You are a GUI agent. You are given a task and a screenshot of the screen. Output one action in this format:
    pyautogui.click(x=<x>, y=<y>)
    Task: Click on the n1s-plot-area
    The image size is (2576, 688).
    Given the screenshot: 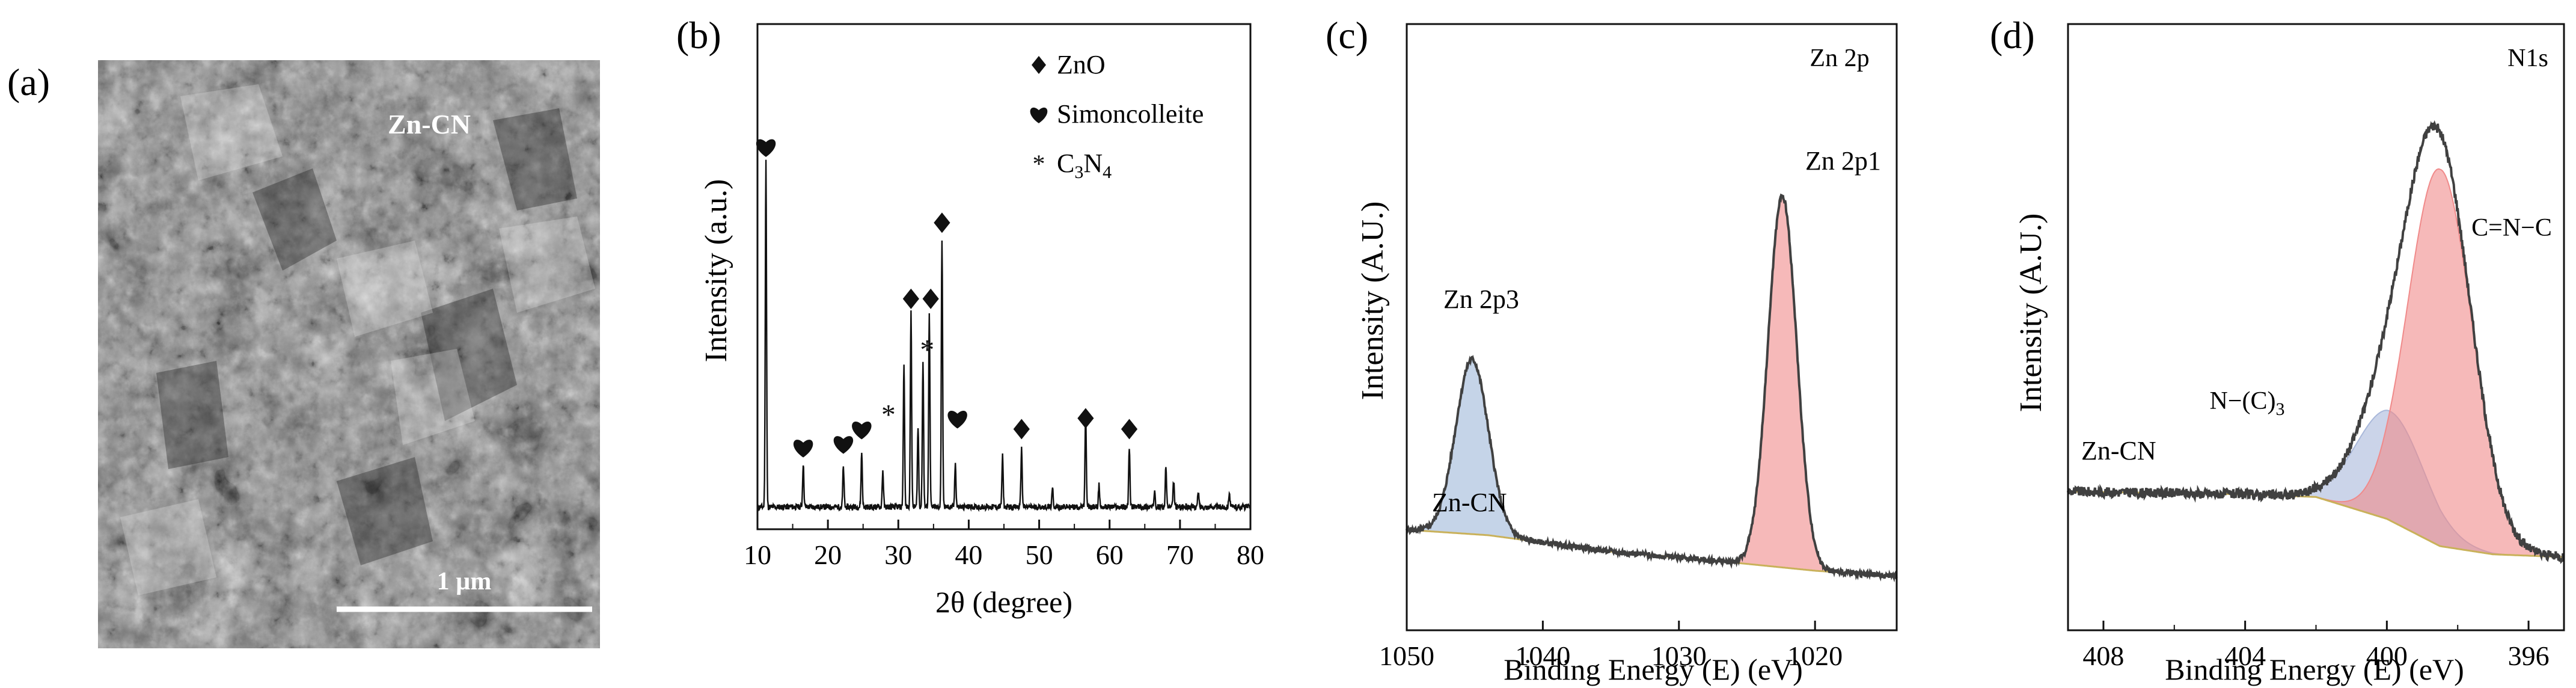 What is the action you would take?
    pyautogui.click(x=2316, y=342)
    